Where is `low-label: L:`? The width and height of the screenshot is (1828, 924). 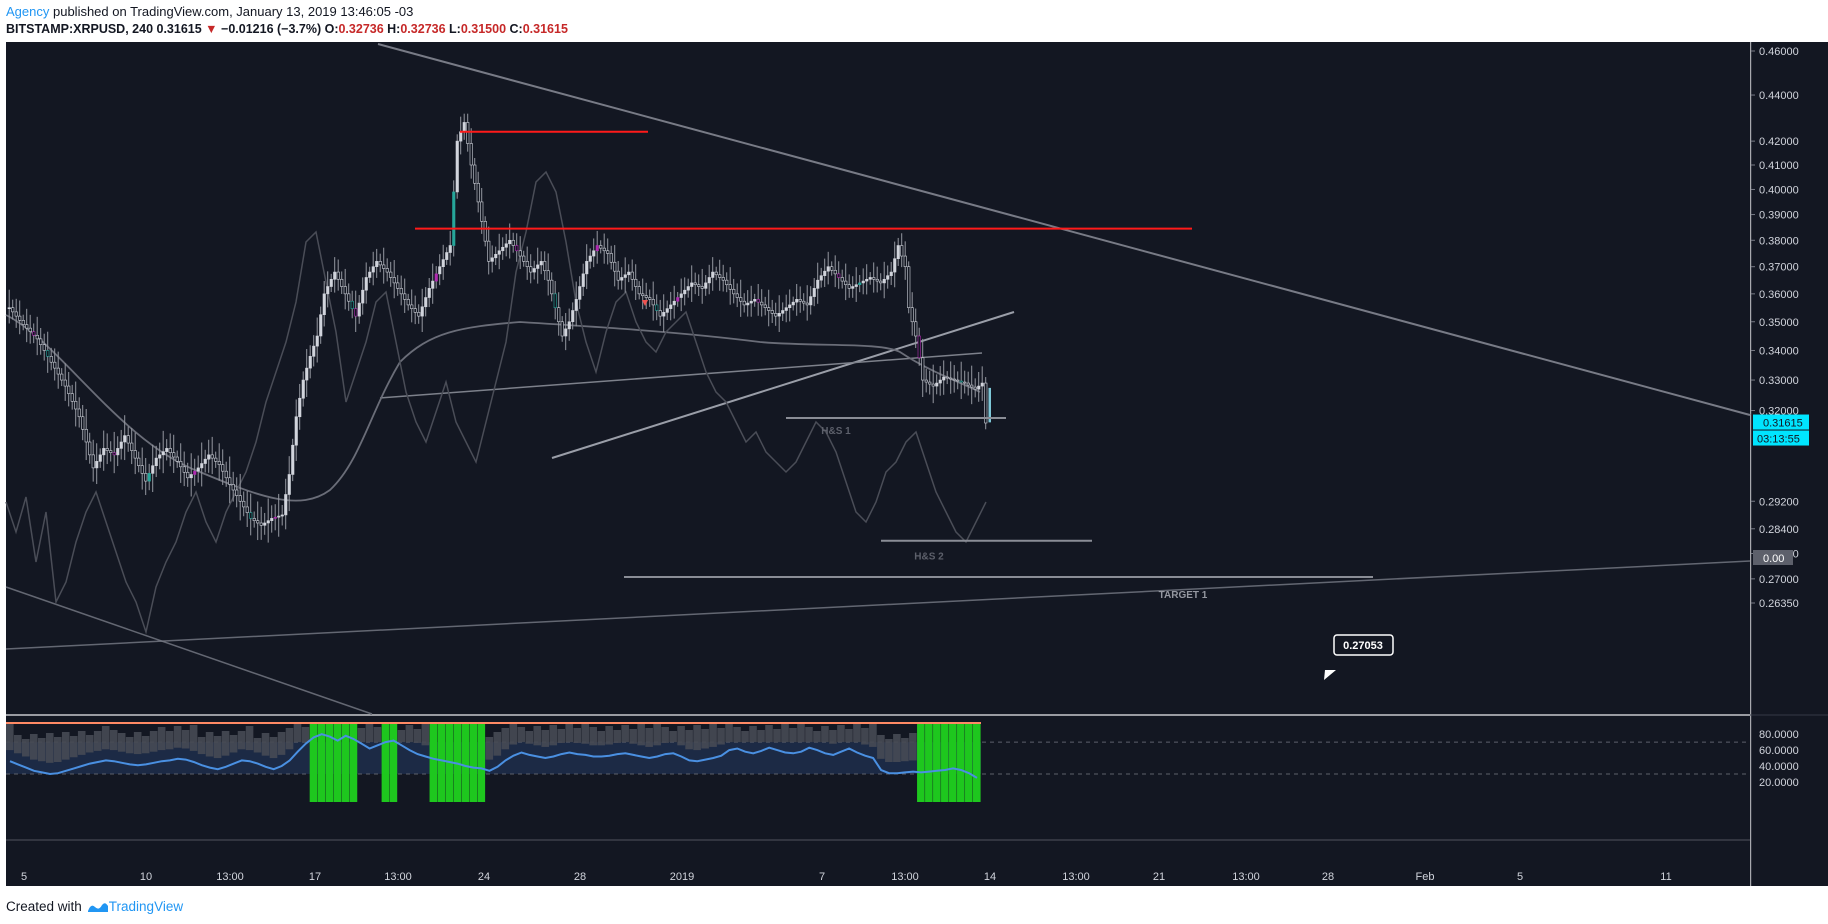
low-label: L: is located at coordinates (455, 29).